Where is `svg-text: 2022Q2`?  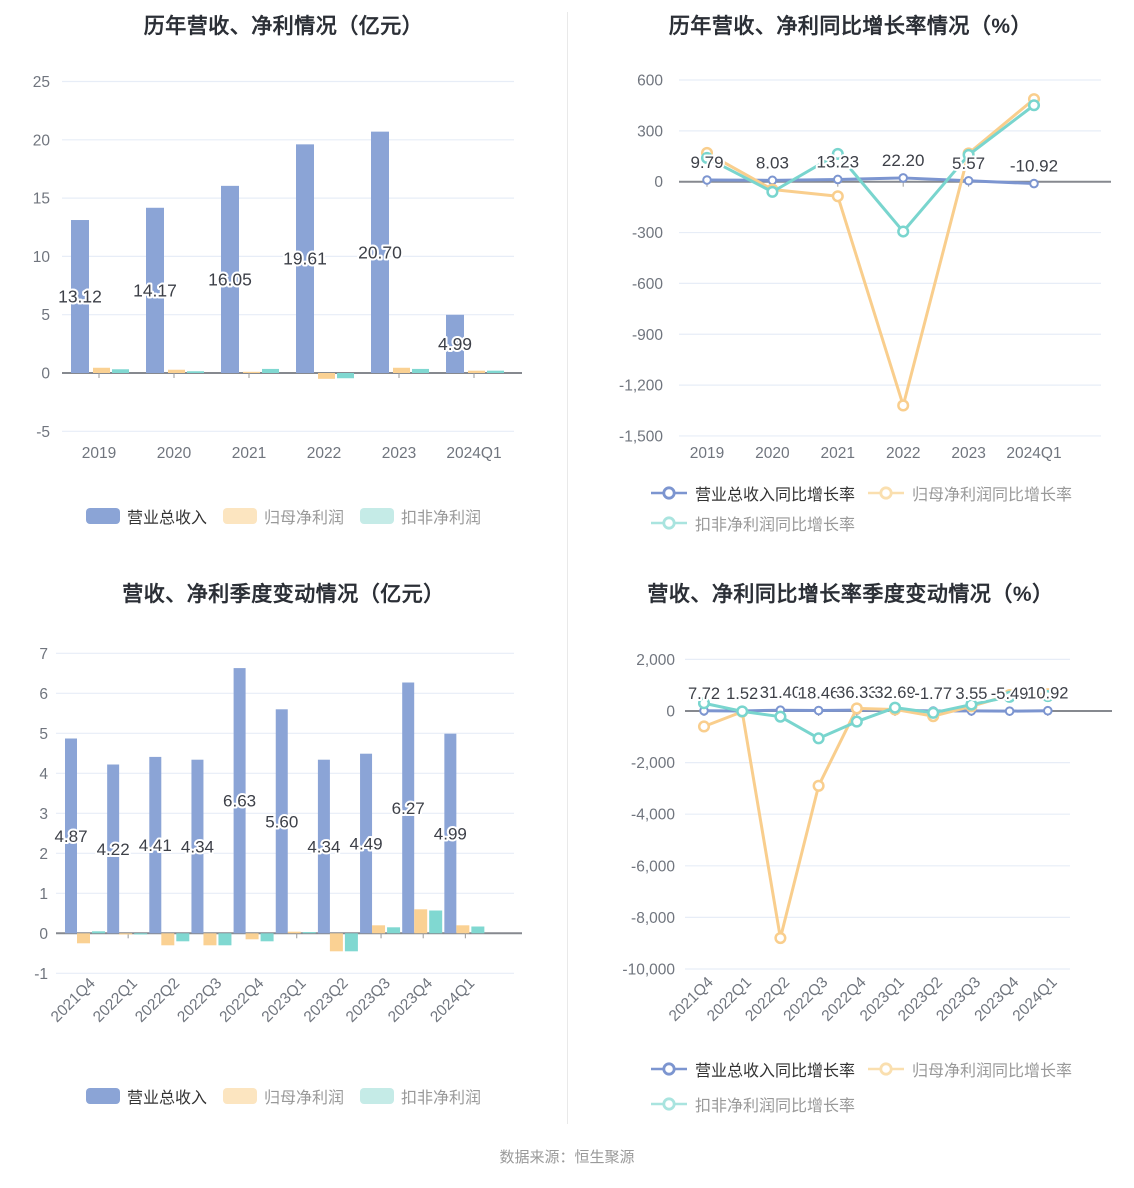
svg-text: 2022Q2 is located at coordinates (157, 1000).